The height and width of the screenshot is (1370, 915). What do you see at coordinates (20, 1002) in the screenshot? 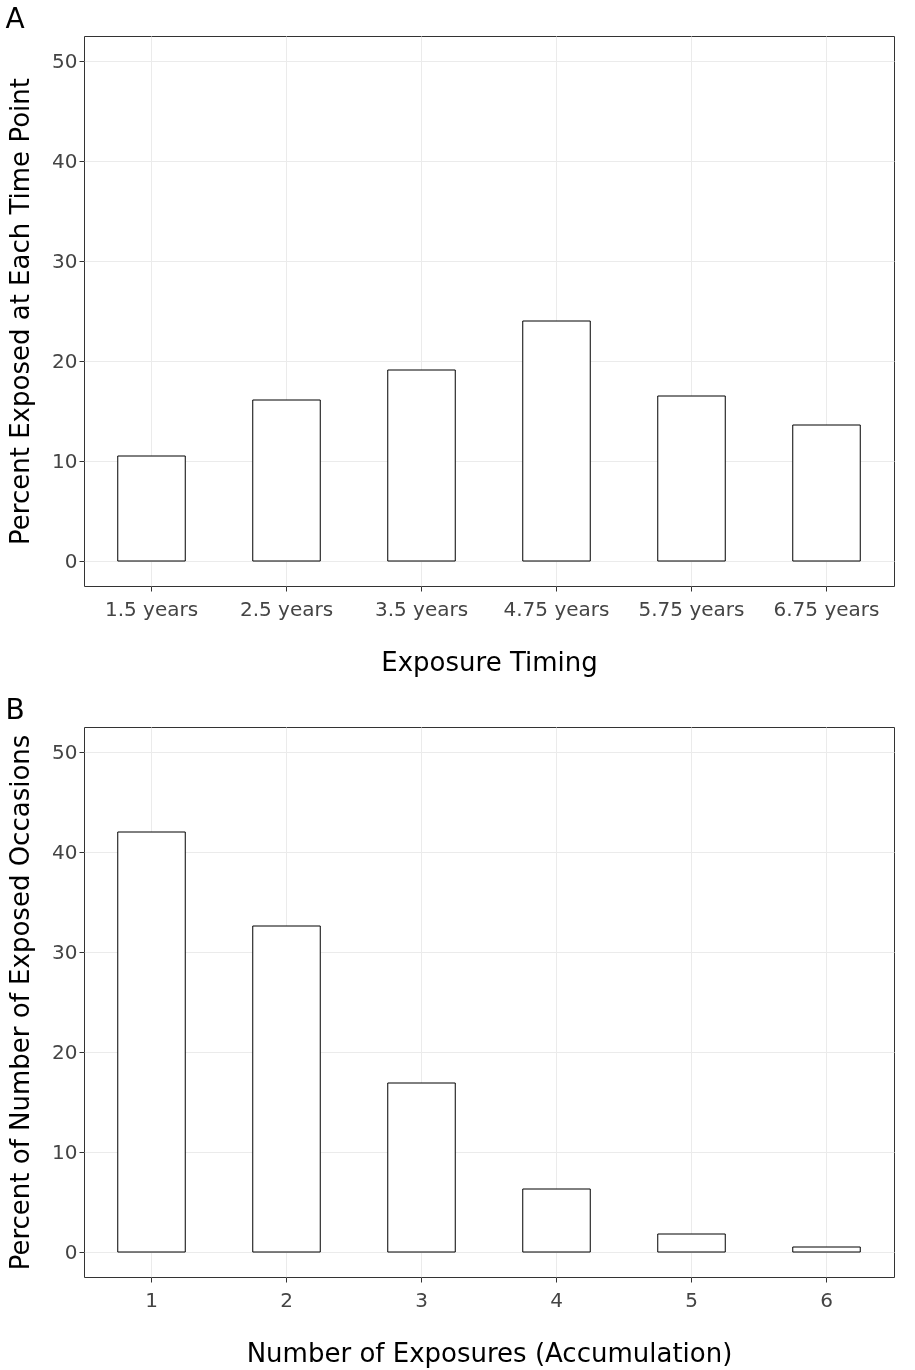
I see `y-axis-title: Percent of Number of Exposed Occasions` at bounding box center [20, 1002].